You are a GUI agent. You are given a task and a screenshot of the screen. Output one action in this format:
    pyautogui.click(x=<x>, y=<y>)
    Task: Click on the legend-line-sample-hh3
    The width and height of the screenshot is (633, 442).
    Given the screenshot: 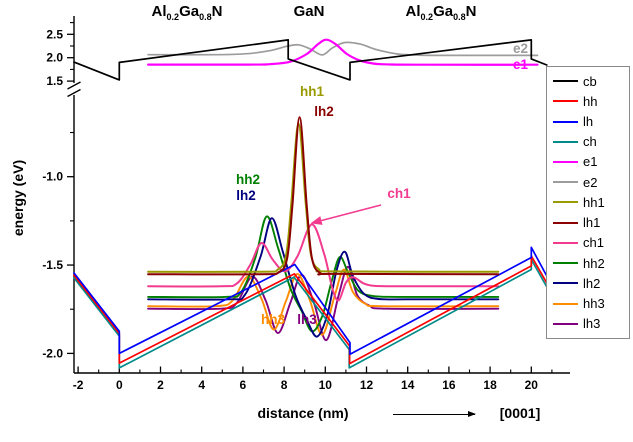 What is the action you would take?
    pyautogui.click(x=565, y=303)
    